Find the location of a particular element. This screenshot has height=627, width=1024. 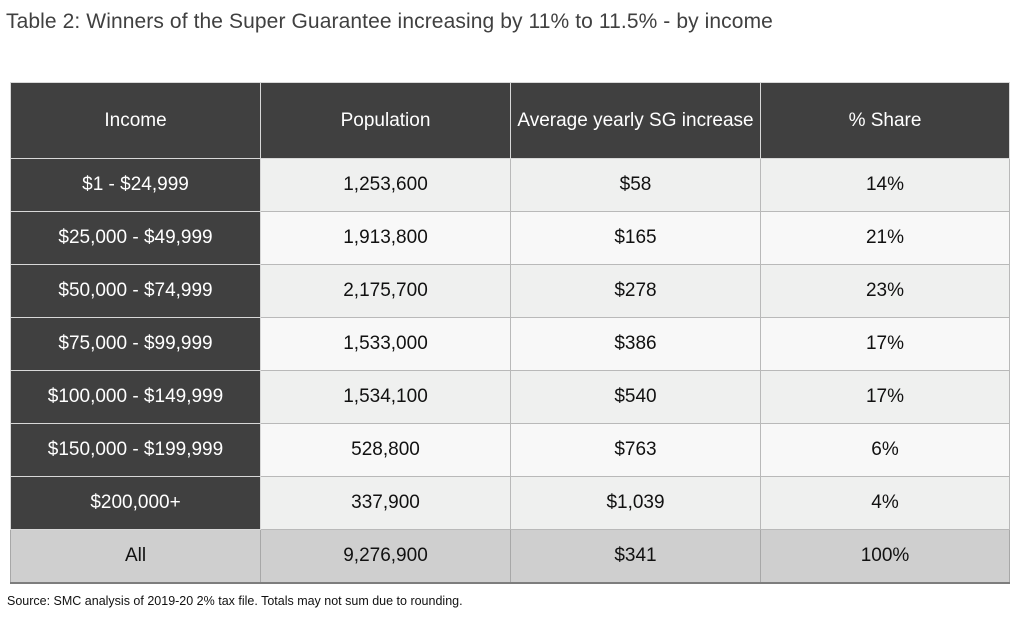

table-row: $1 - $24,999 1,253,600 $58 14% is located at coordinates (510, 185).